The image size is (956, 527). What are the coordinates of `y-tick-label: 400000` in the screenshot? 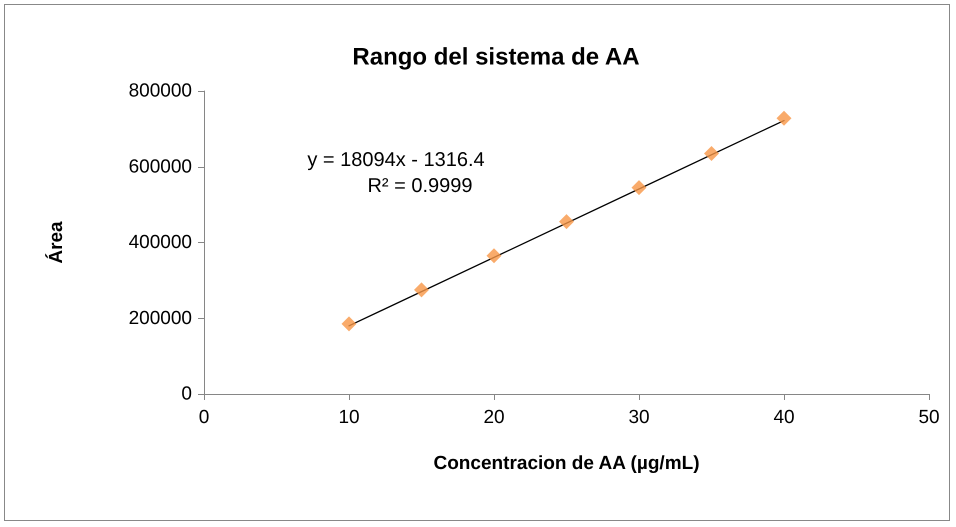 It's located at (160, 242).